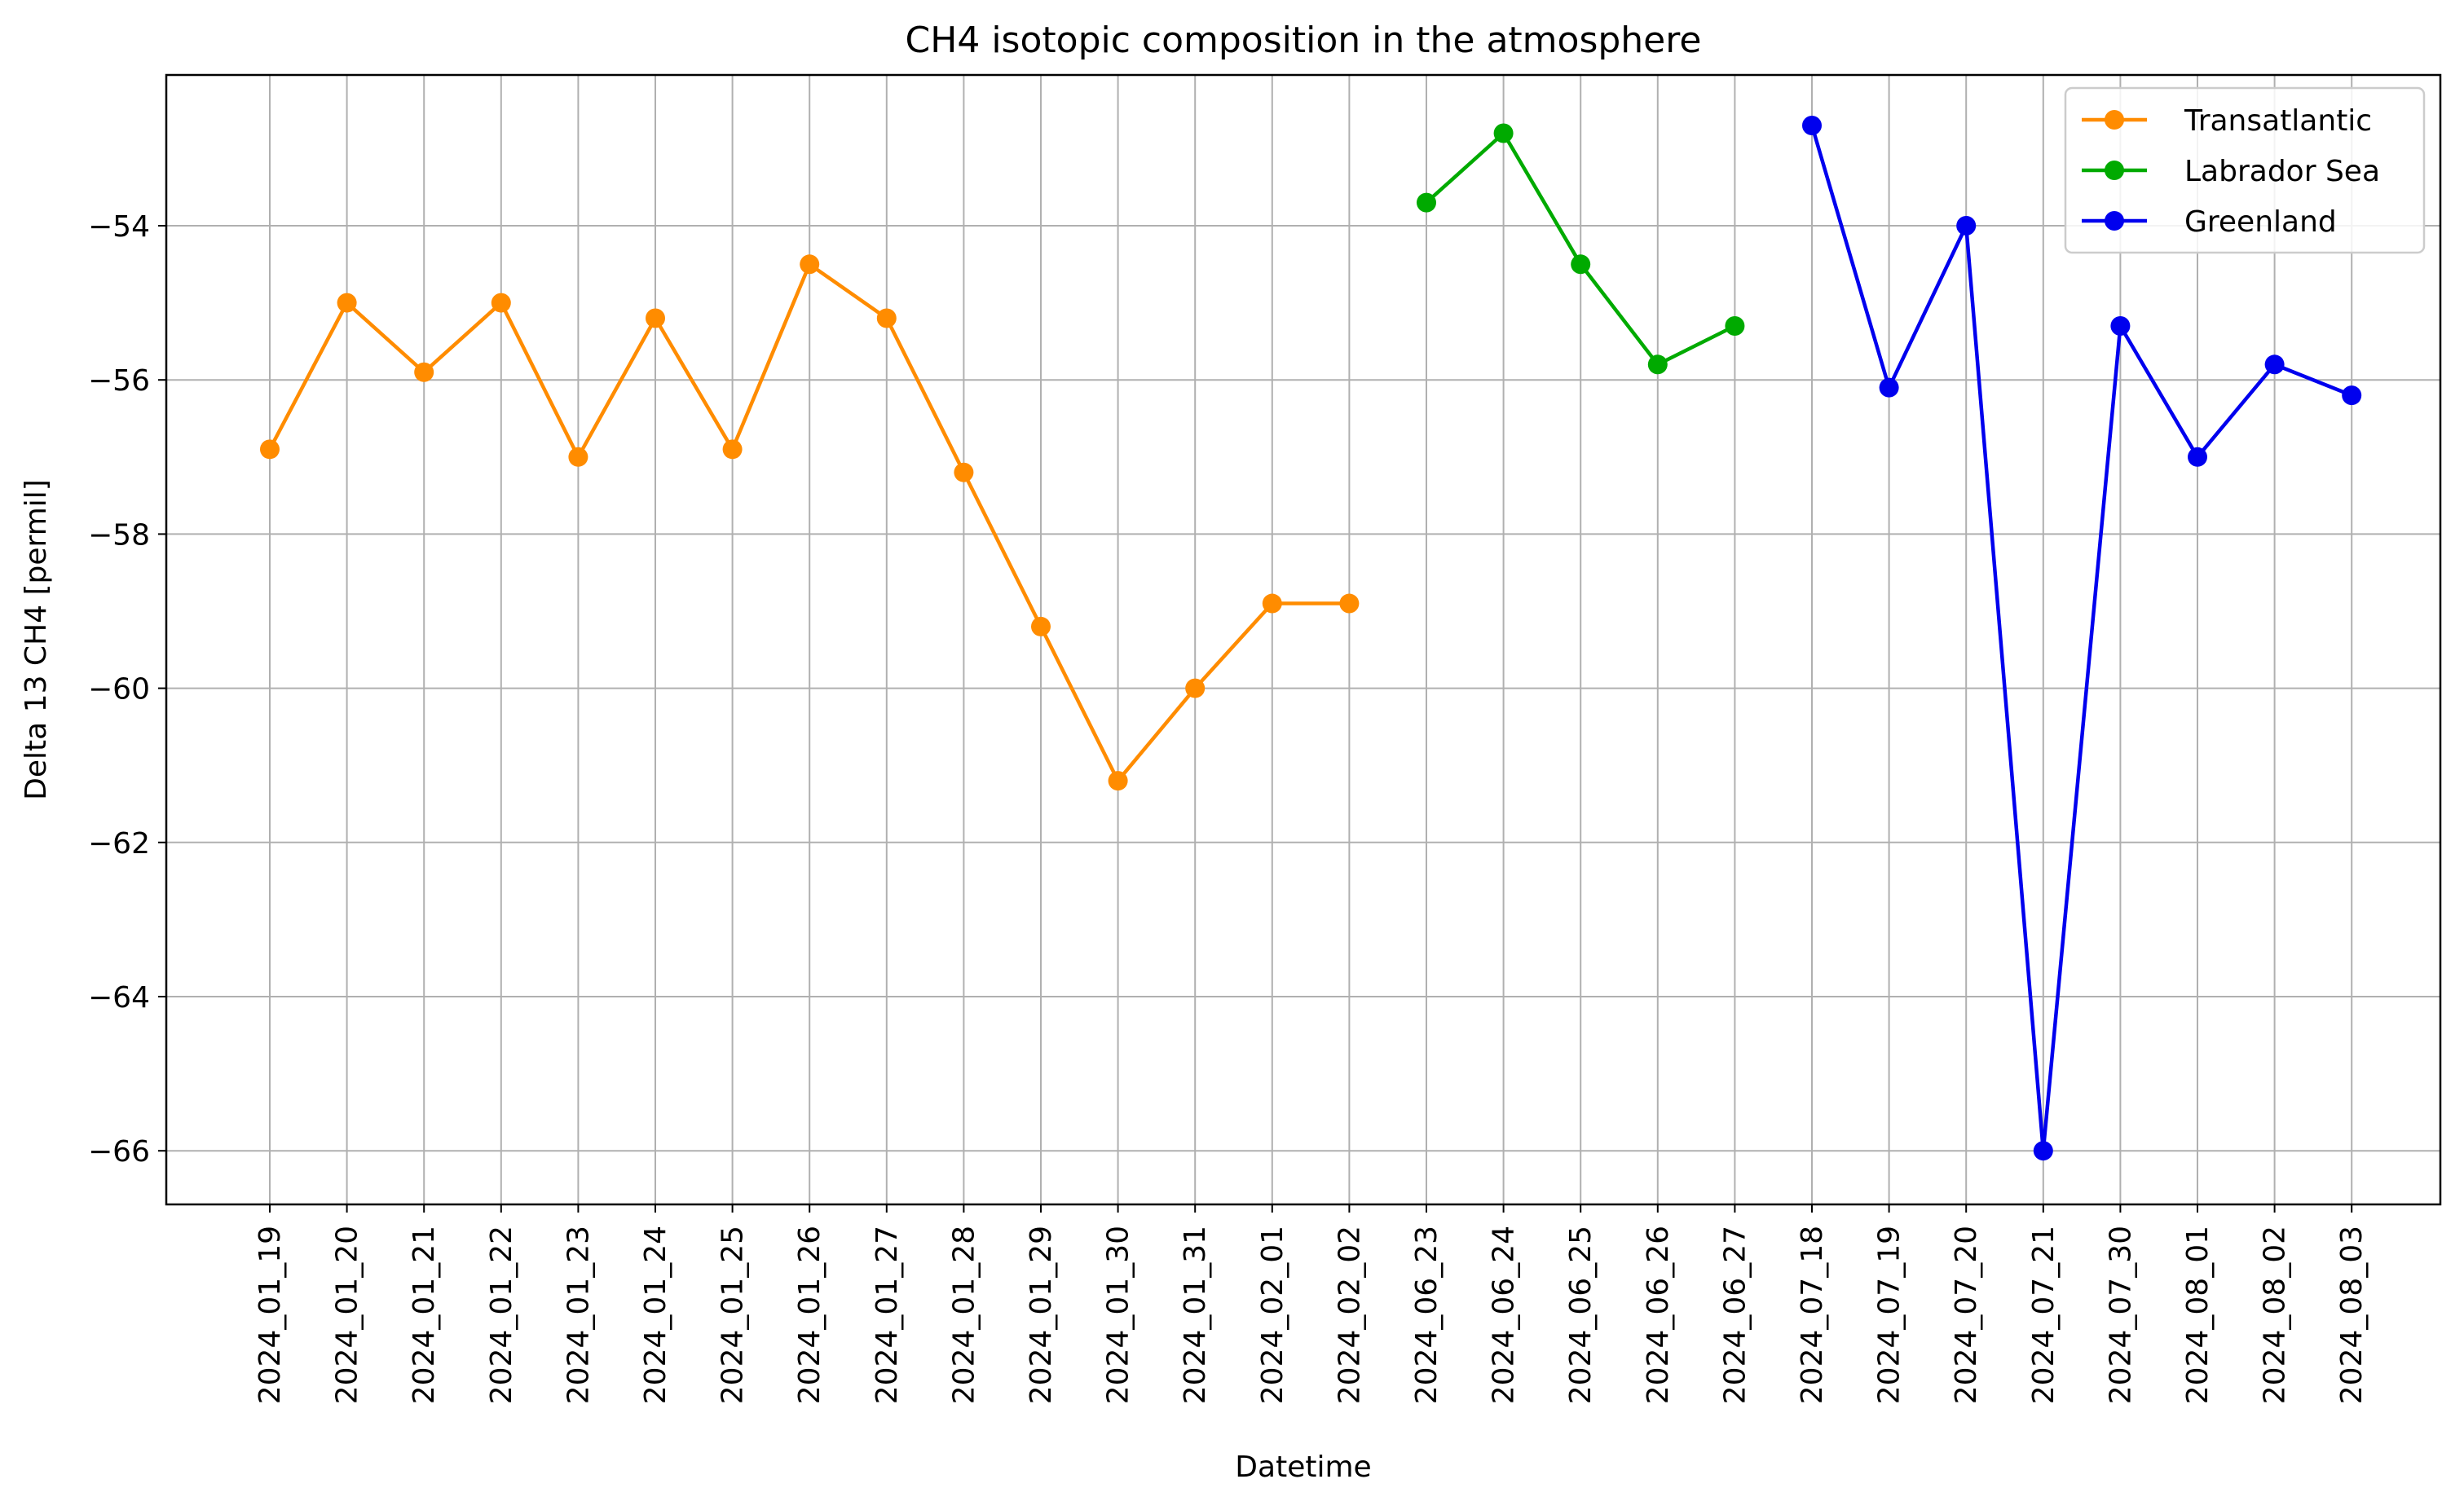 Image resolution: width=2464 pixels, height=1510 pixels. What do you see at coordinates (809, 1315) in the screenshot?
I see `x-tick-label: 2024_01_26` at bounding box center [809, 1315].